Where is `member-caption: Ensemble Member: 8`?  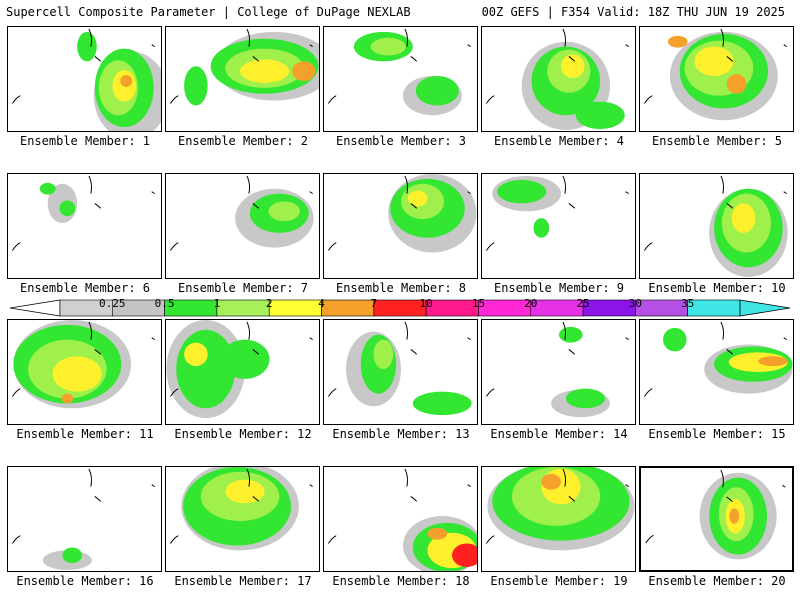
member-caption: Ensemble Member: 8 is located at coordinates (401, 288).